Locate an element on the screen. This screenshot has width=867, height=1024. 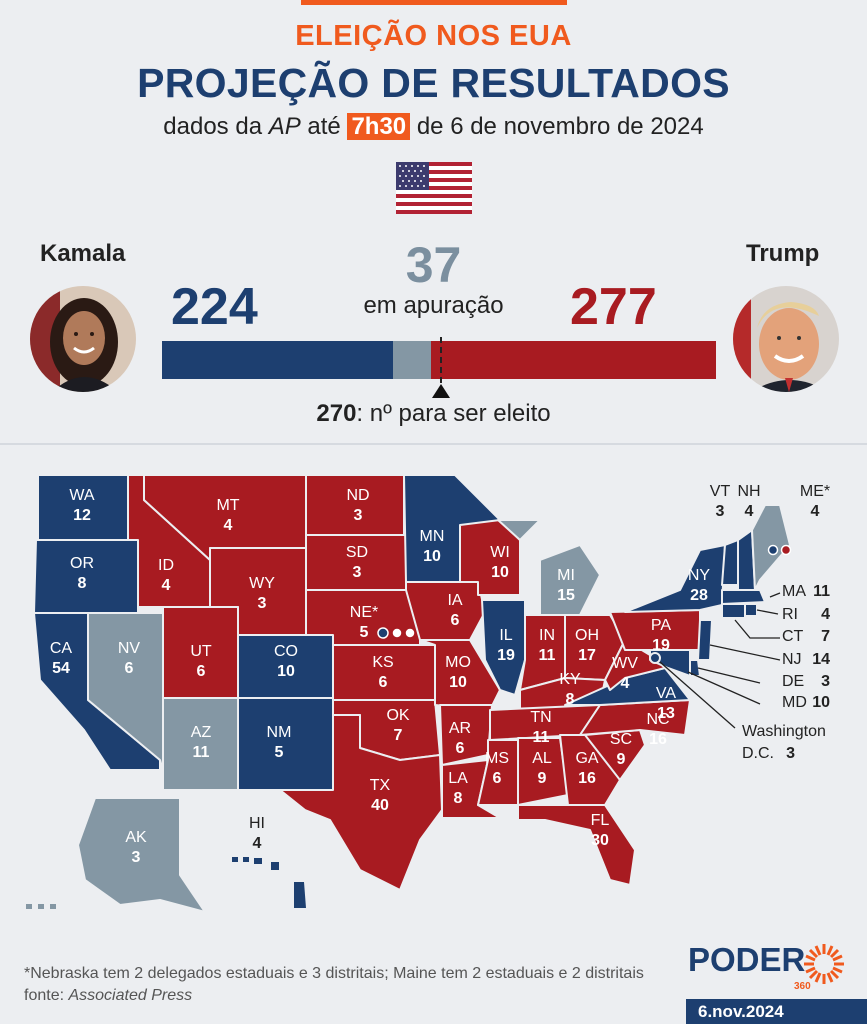
state-votes-va: 13 is located at coordinates (666, 713).